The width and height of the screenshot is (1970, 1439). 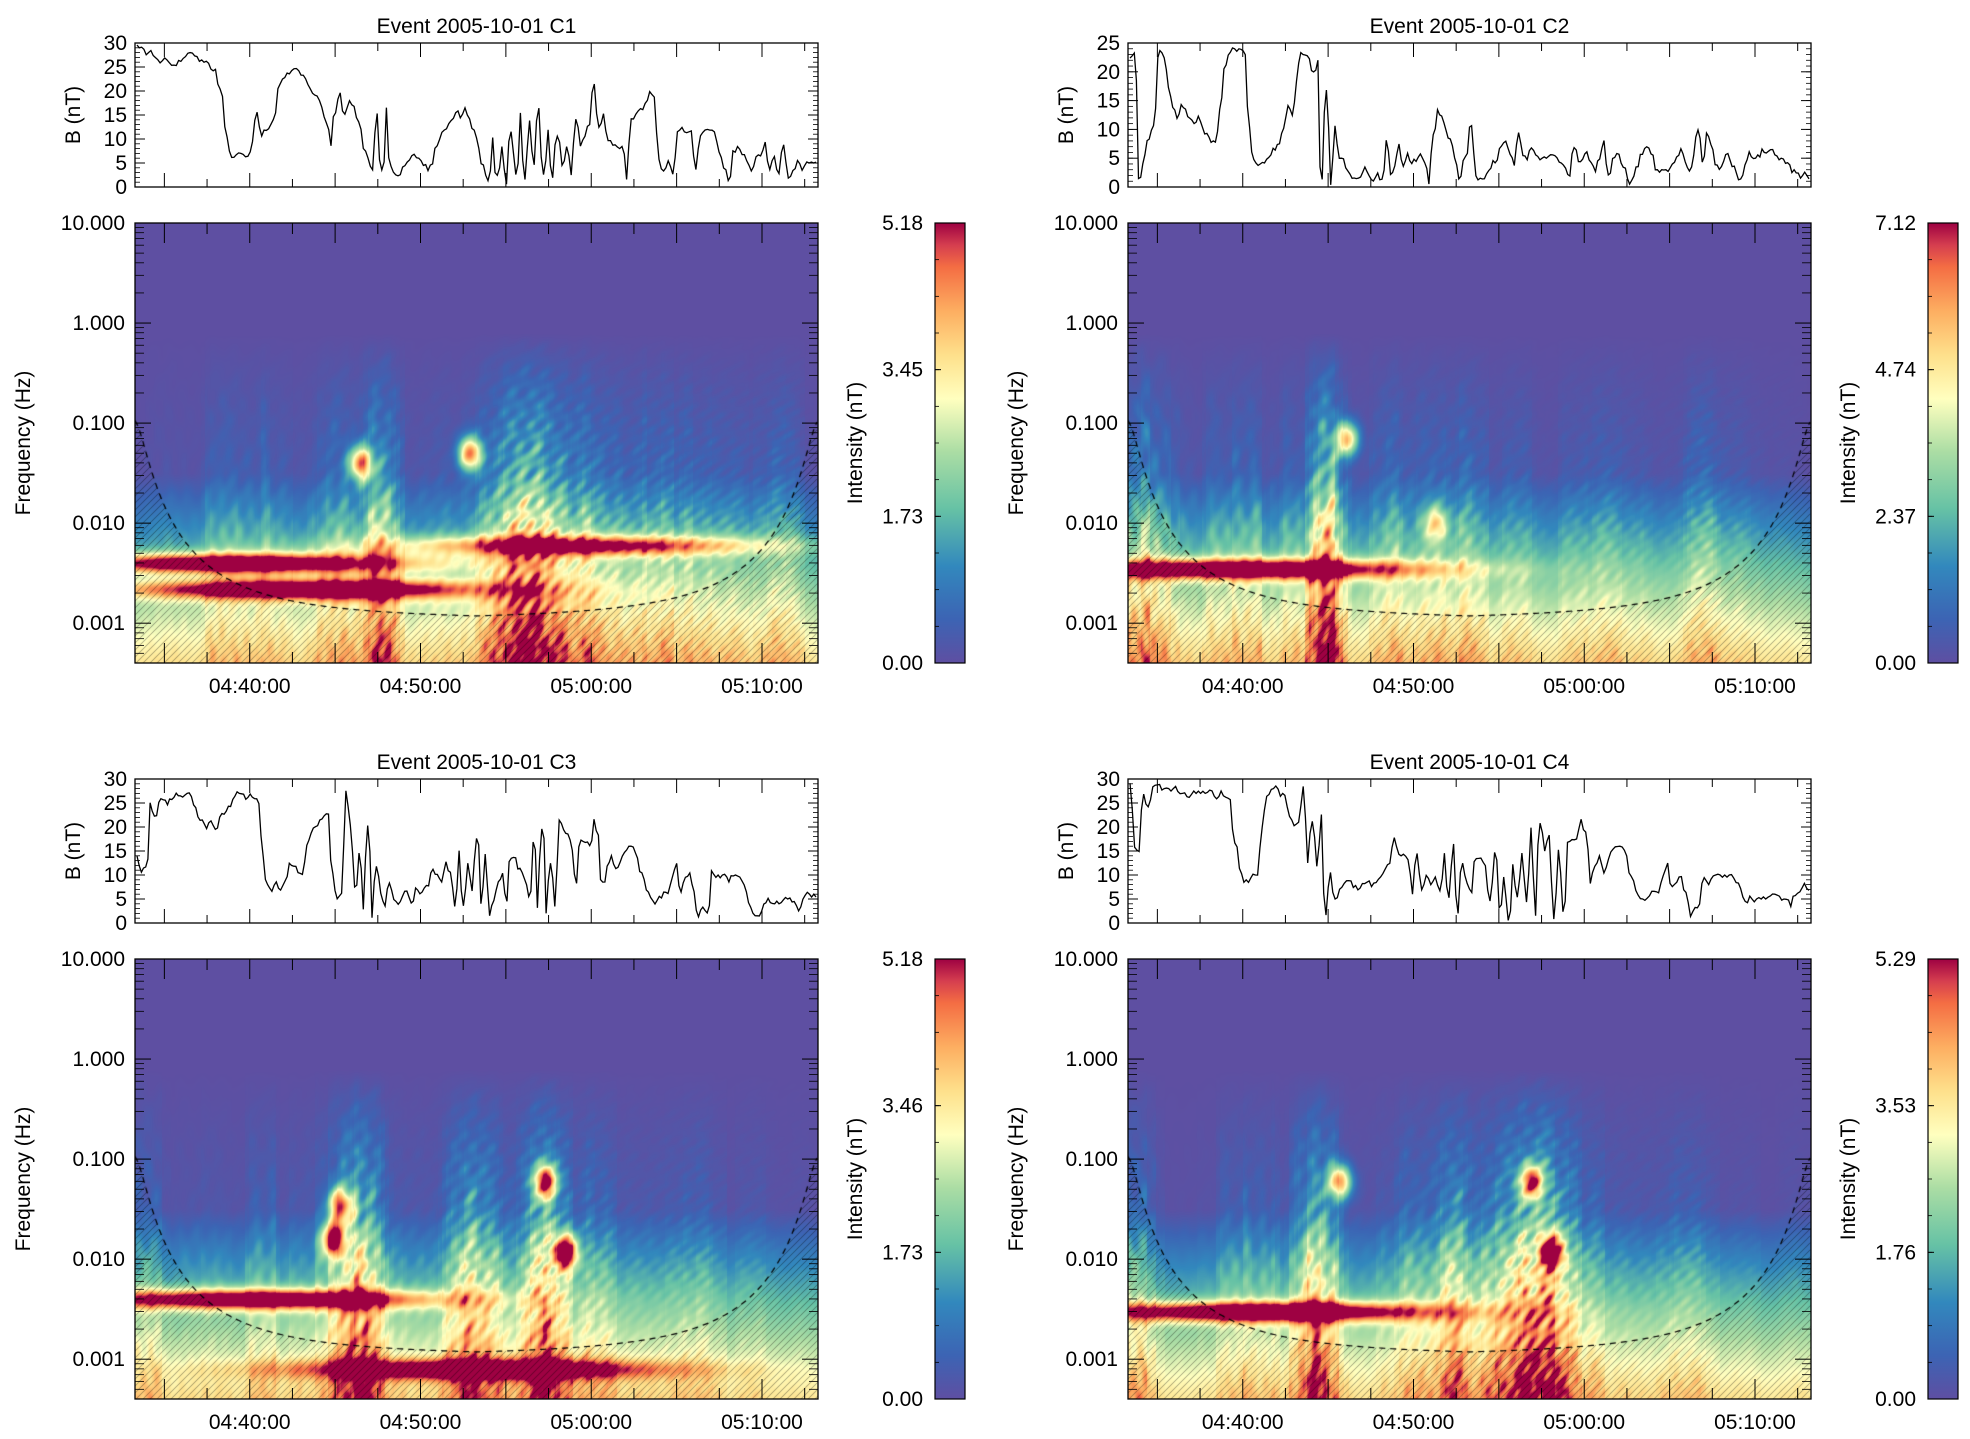 I want to click on colorbar-tick-label: 7.12, so click(x=1895, y=223).